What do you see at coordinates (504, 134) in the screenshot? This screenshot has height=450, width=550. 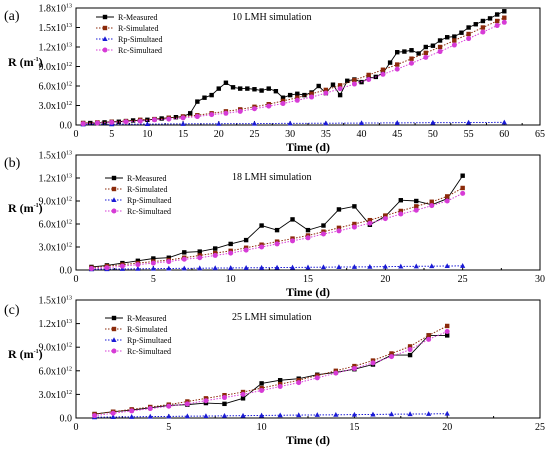 I see `x-tick-label: 60` at bounding box center [504, 134].